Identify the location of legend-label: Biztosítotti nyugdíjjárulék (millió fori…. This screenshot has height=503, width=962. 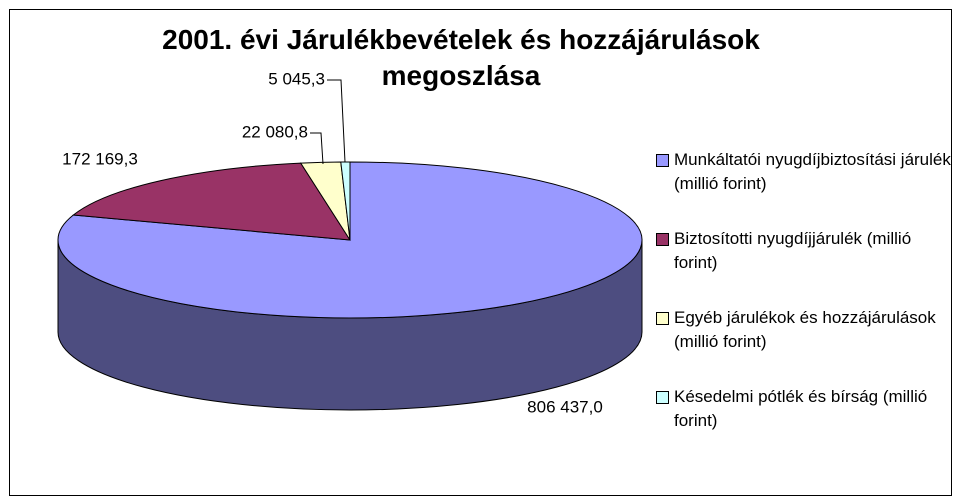
(793, 250).